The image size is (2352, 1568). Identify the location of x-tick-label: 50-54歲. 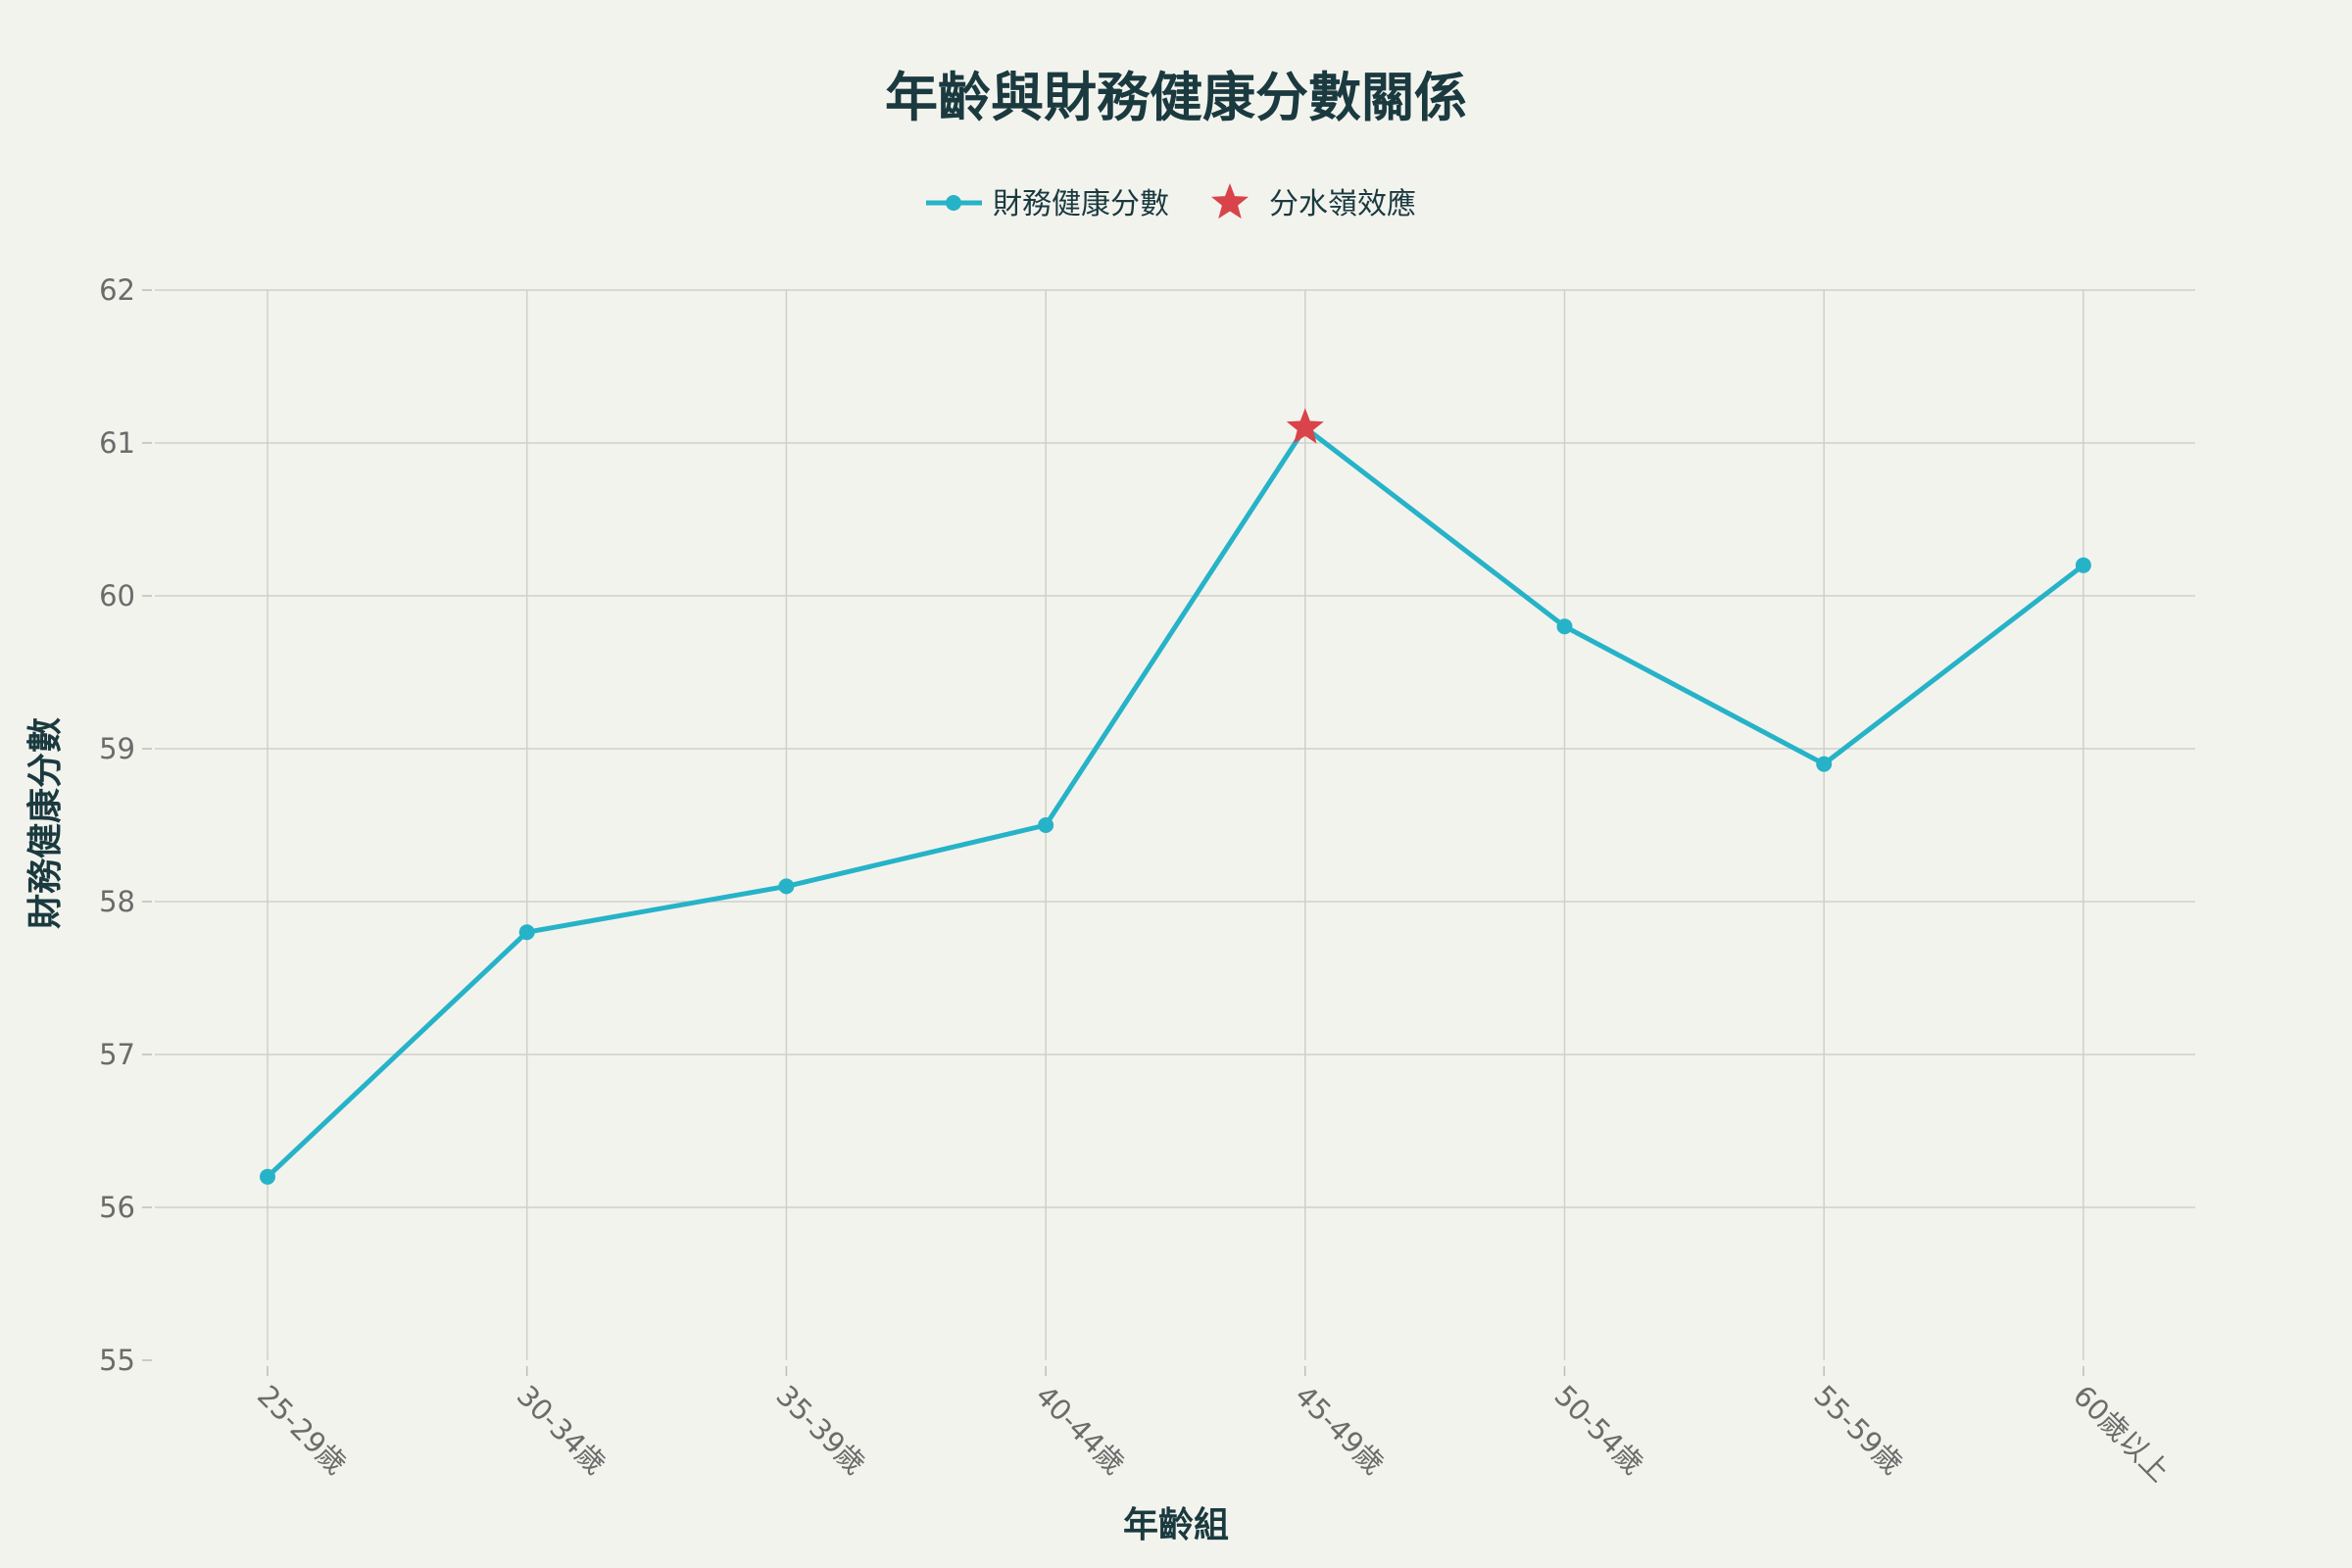
(1599, 1430).